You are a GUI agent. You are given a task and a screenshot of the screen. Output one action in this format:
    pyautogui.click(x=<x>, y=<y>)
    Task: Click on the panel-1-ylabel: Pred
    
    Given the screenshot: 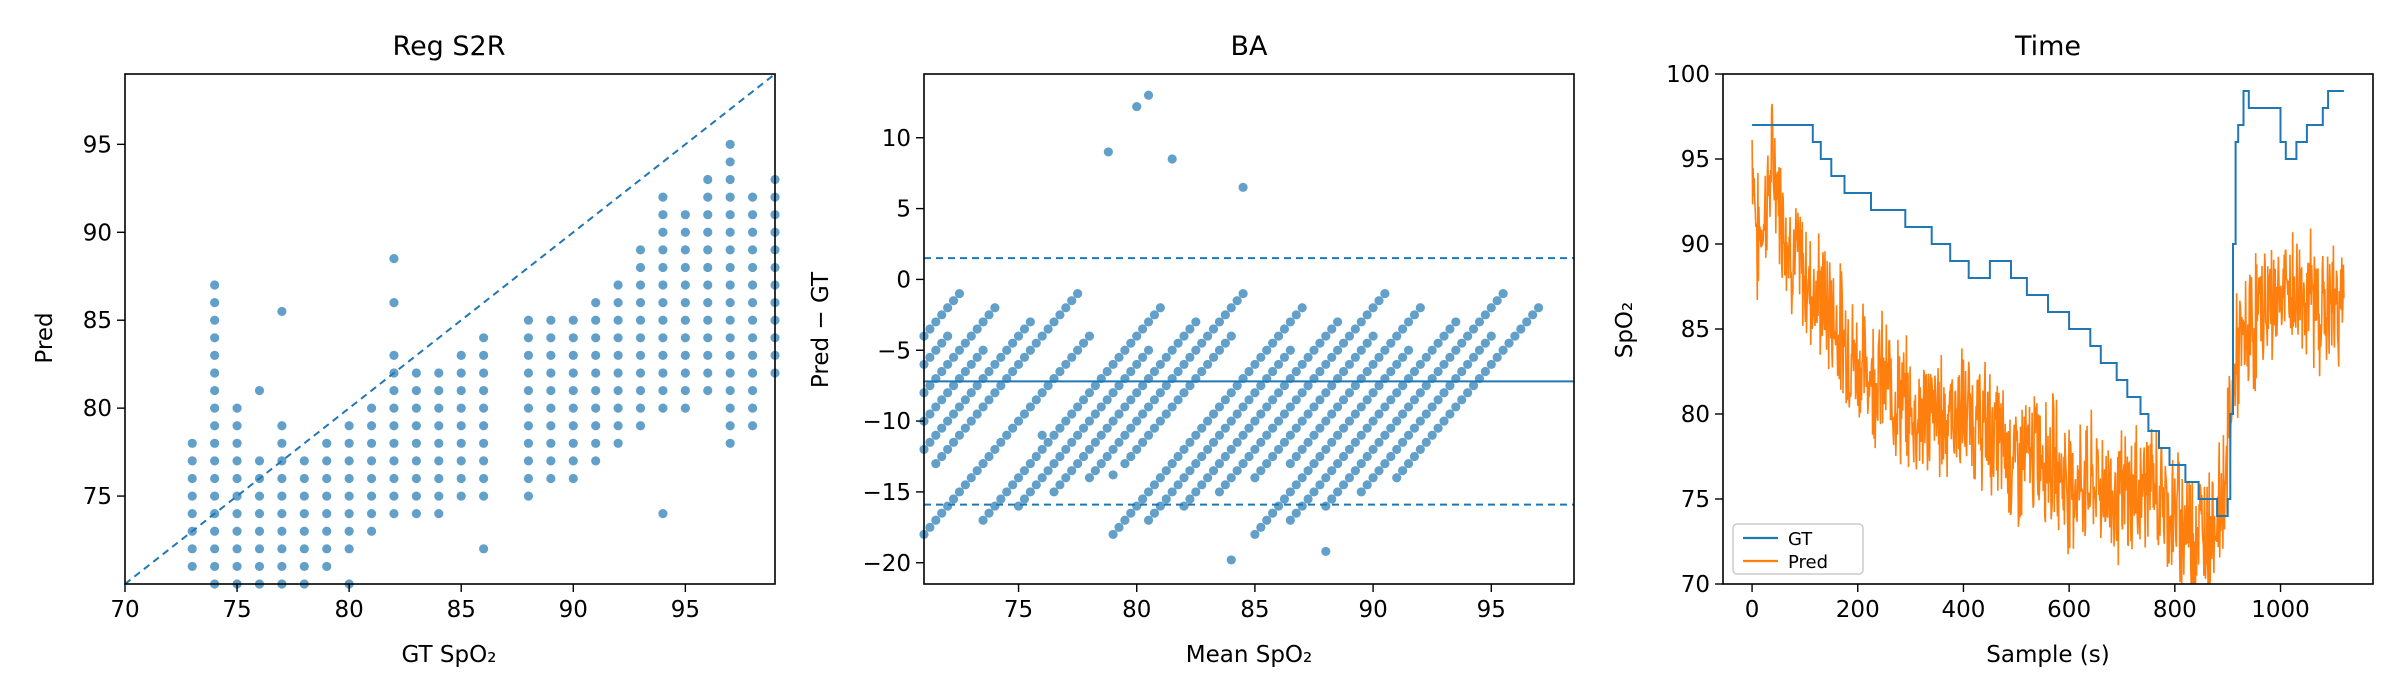 What is the action you would take?
    pyautogui.click(x=45, y=337)
    